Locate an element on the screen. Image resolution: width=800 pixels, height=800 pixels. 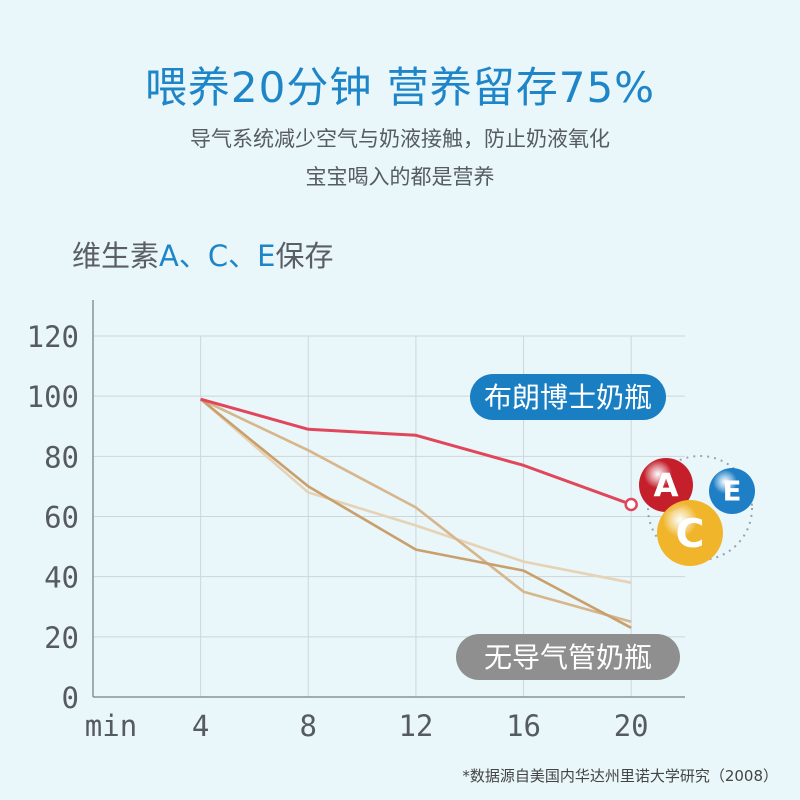
chart-title: 维生素A、C、E保存 is located at coordinates (202, 256).